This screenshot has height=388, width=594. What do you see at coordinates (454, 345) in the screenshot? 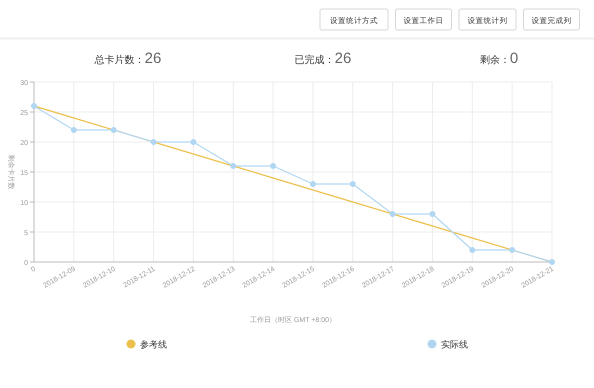
I see `legend-label: 实际线` at bounding box center [454, 345].